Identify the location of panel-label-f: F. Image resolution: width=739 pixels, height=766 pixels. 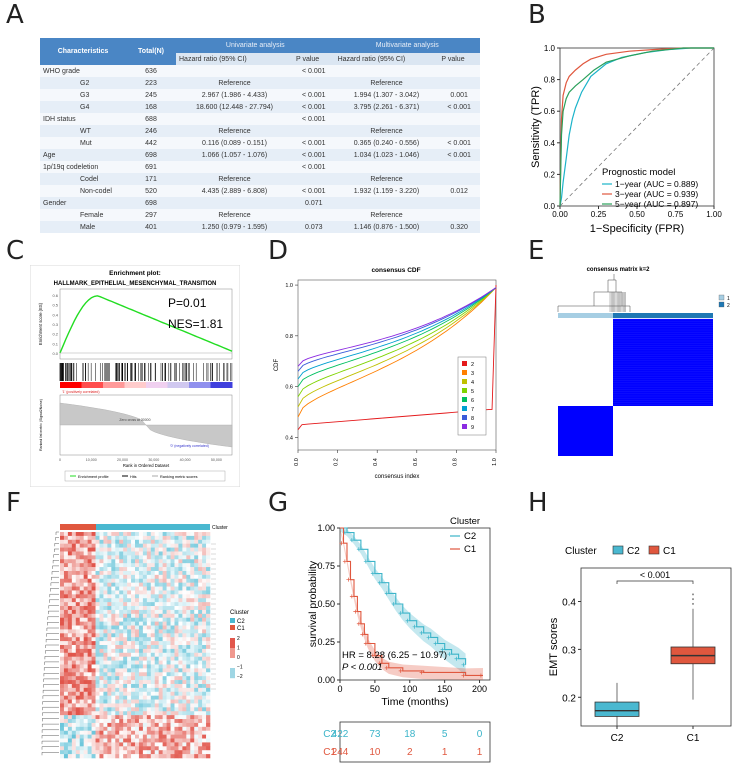
(13, 503).